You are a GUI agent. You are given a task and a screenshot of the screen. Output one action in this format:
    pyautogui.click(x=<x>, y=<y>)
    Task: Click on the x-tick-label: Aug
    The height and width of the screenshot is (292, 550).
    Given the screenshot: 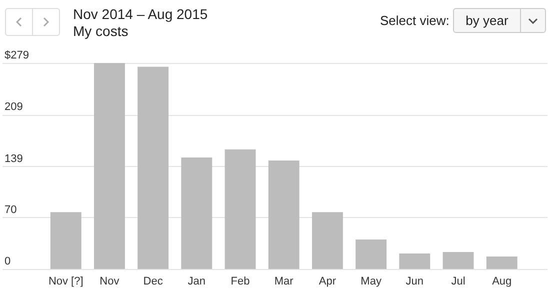 What is the action you would take?
    pyautogui.click(x=502, y=282)
    